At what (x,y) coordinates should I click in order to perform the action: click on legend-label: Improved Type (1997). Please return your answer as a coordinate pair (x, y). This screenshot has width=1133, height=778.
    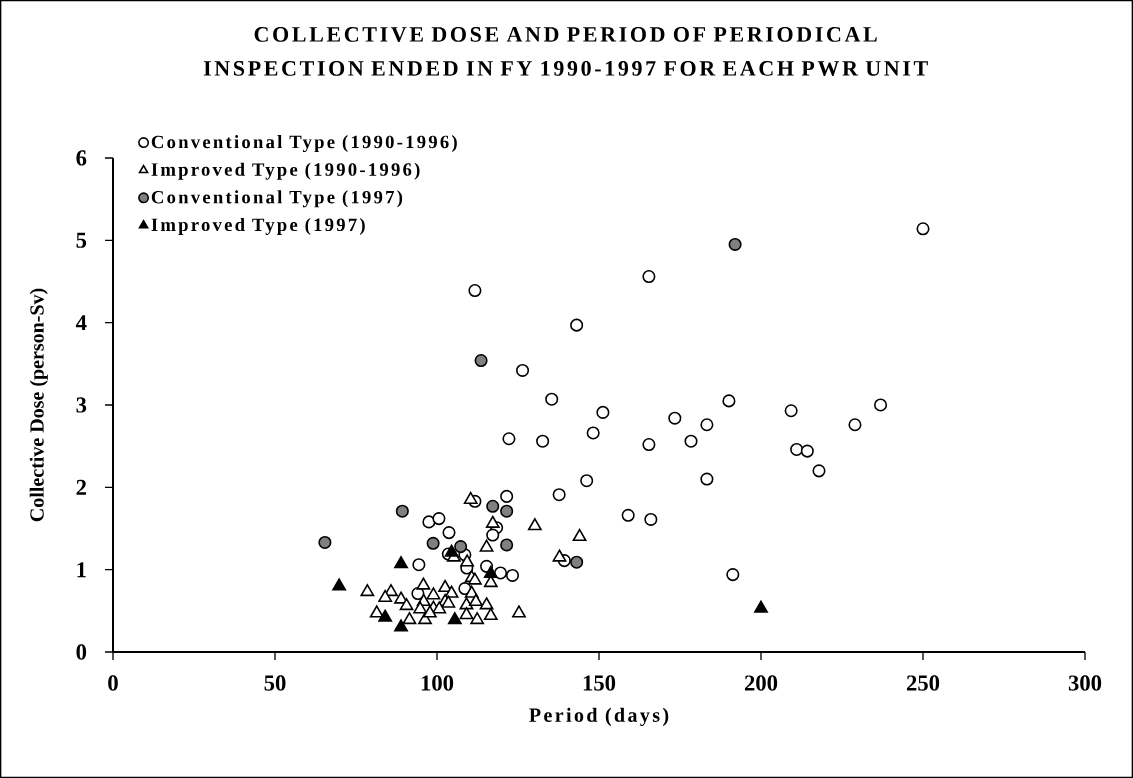
    Looking at the image, I should click on (258, 226).